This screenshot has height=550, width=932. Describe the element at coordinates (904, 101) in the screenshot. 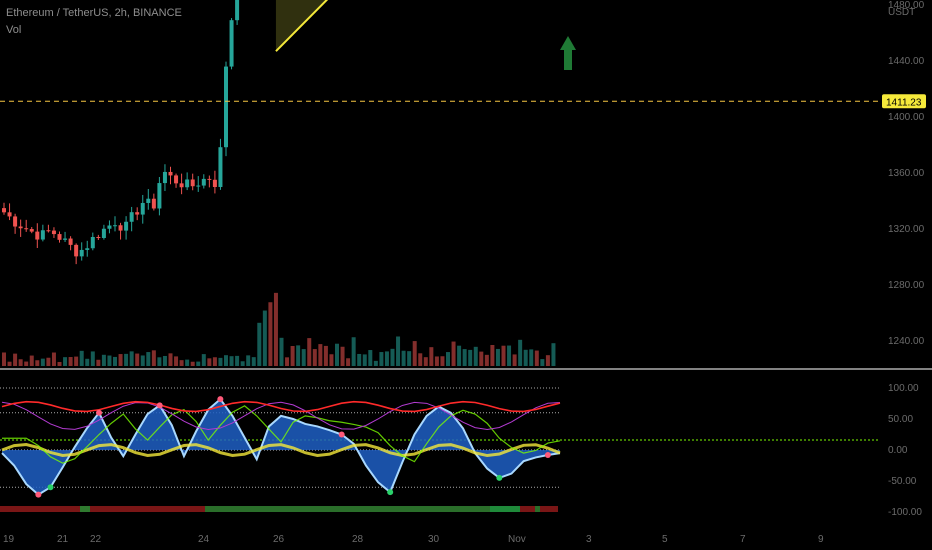

I see `level-price-tag` at that location.